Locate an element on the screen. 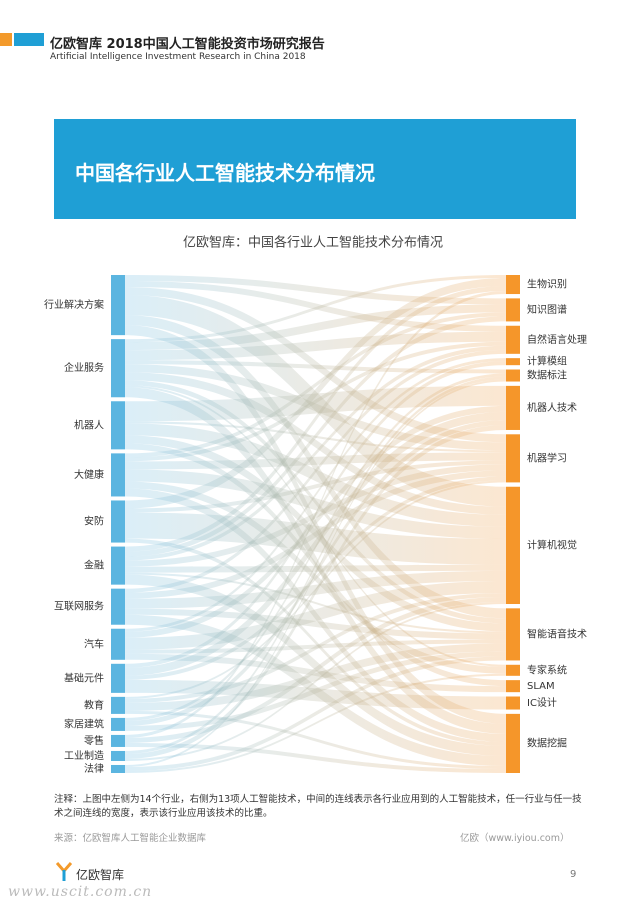 The height and width of the screenshot is (910, 630). source-label: 教育 is located at coordinates (94, 704).